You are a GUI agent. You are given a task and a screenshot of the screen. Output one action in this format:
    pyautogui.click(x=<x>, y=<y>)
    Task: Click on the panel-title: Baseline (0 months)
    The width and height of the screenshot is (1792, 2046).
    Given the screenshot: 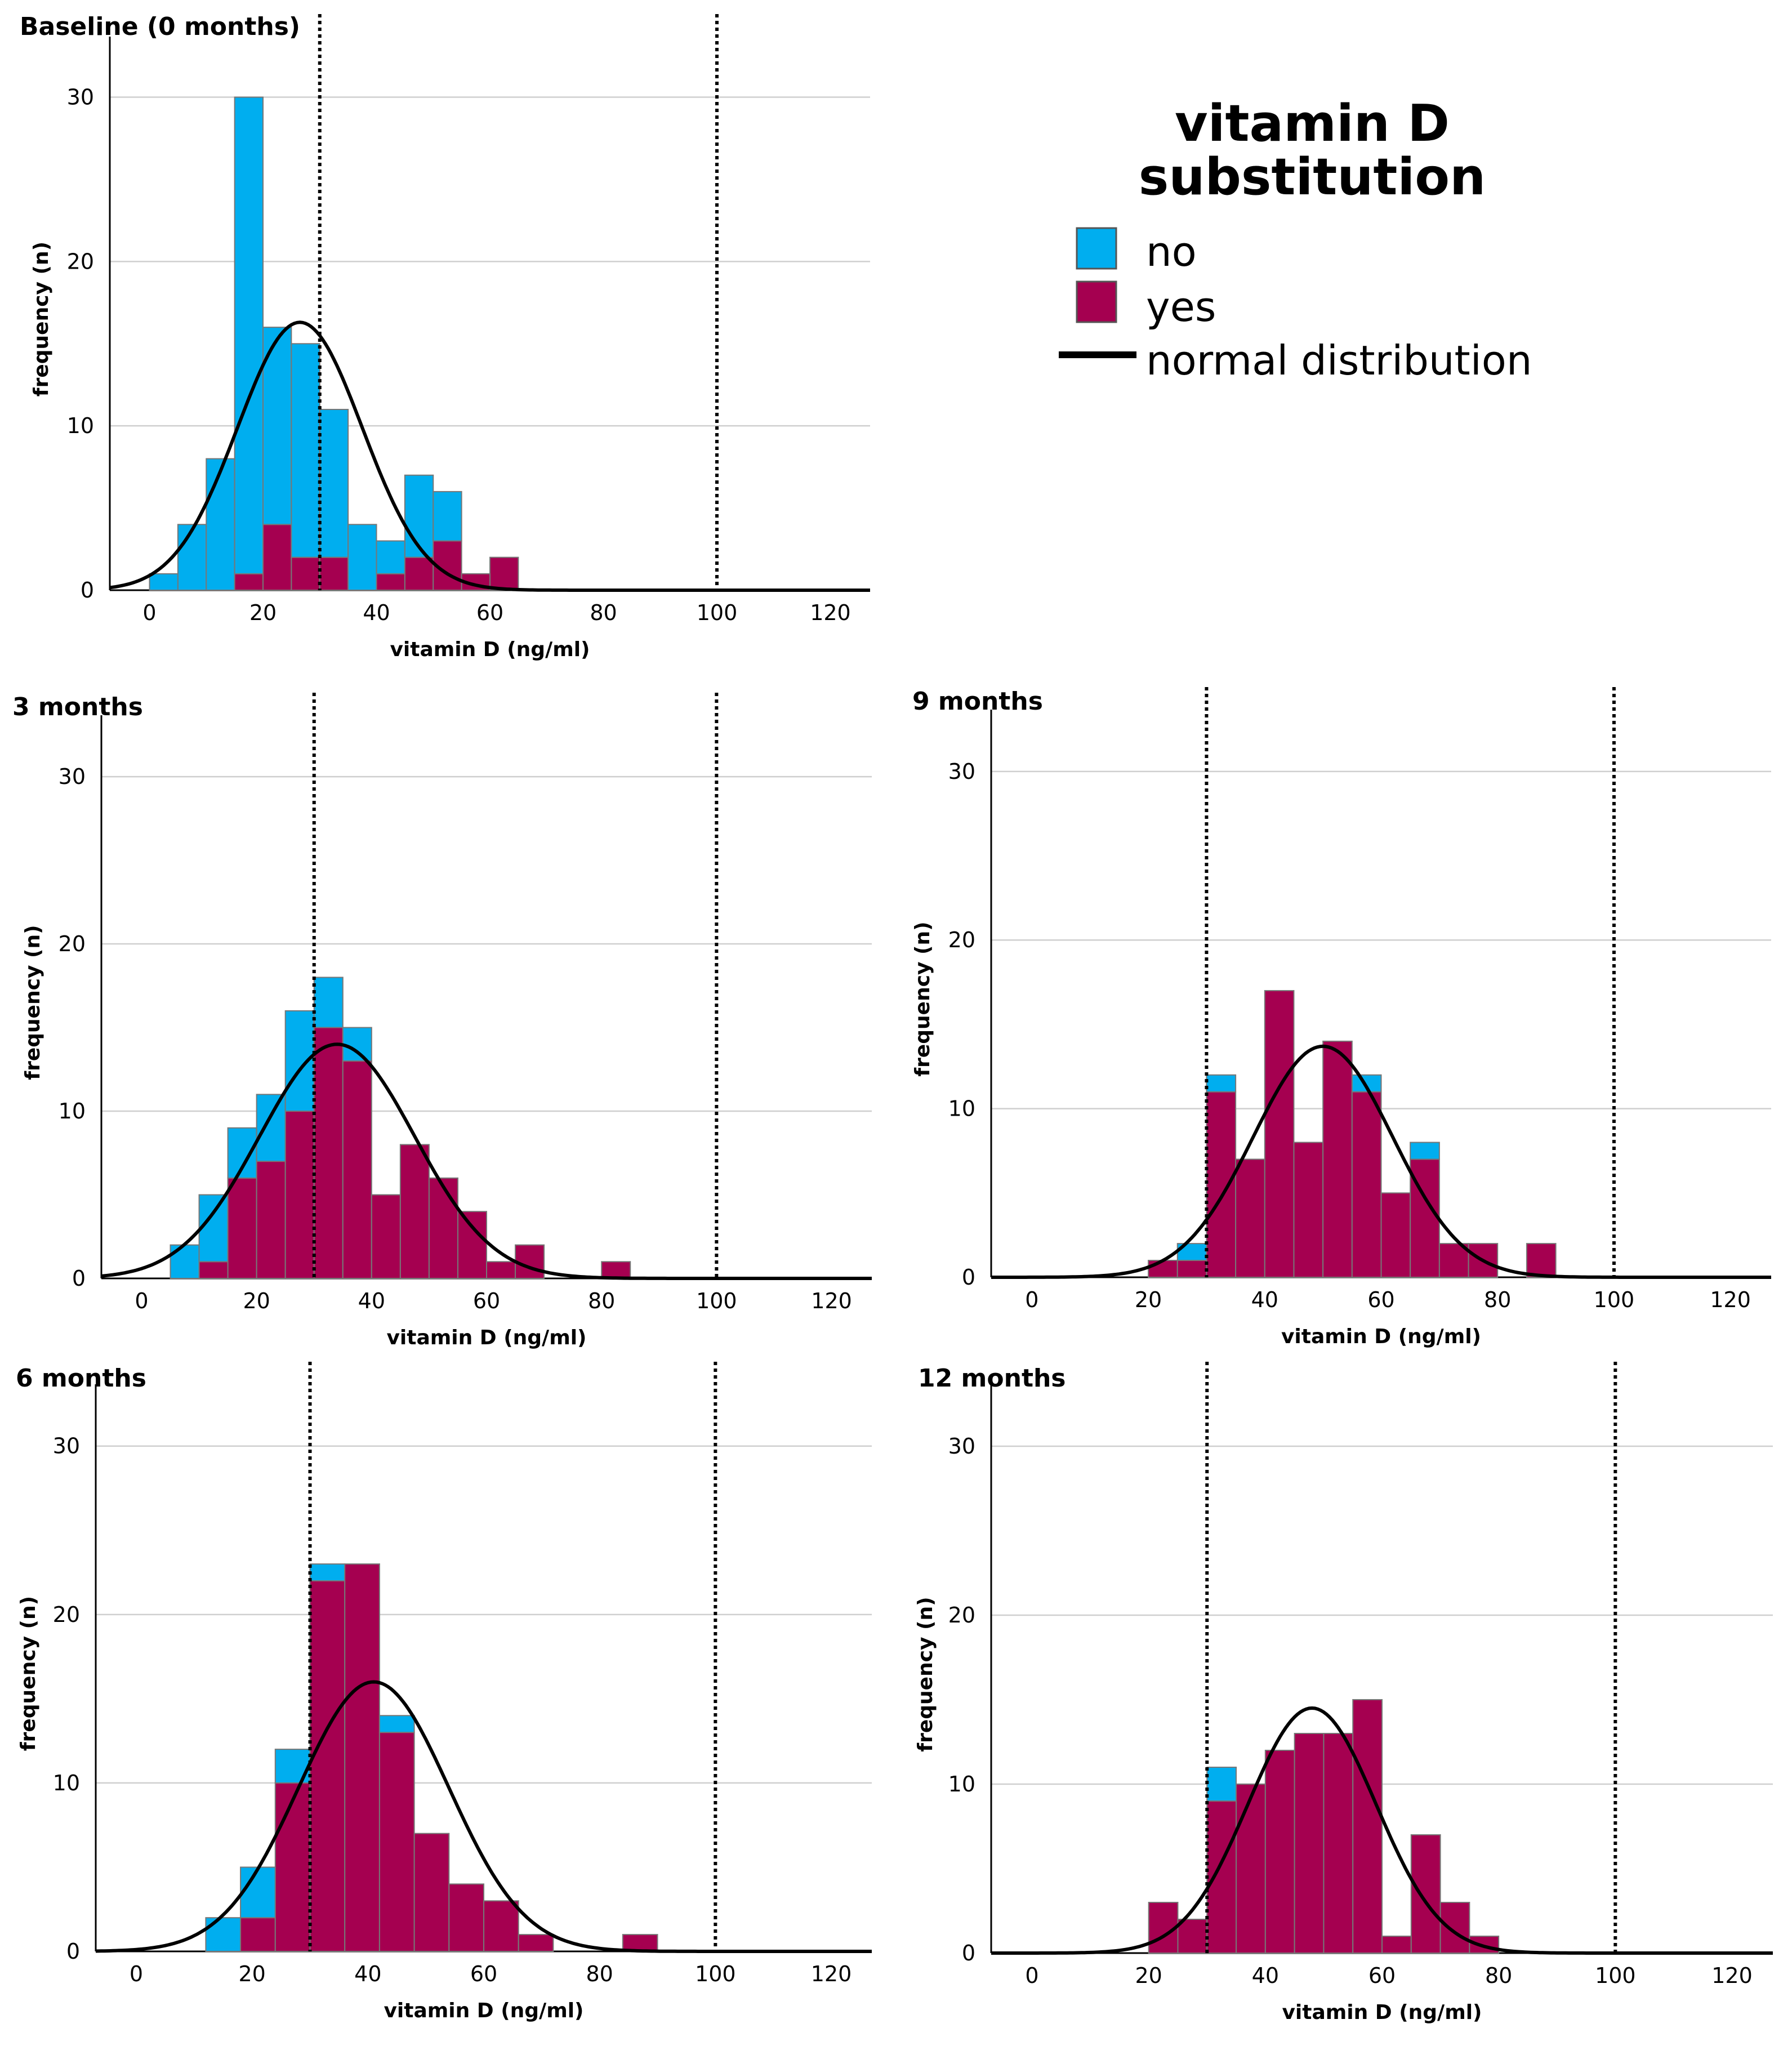 What is the action you would take?
    pyautogui.click(x=160, y=26)
    